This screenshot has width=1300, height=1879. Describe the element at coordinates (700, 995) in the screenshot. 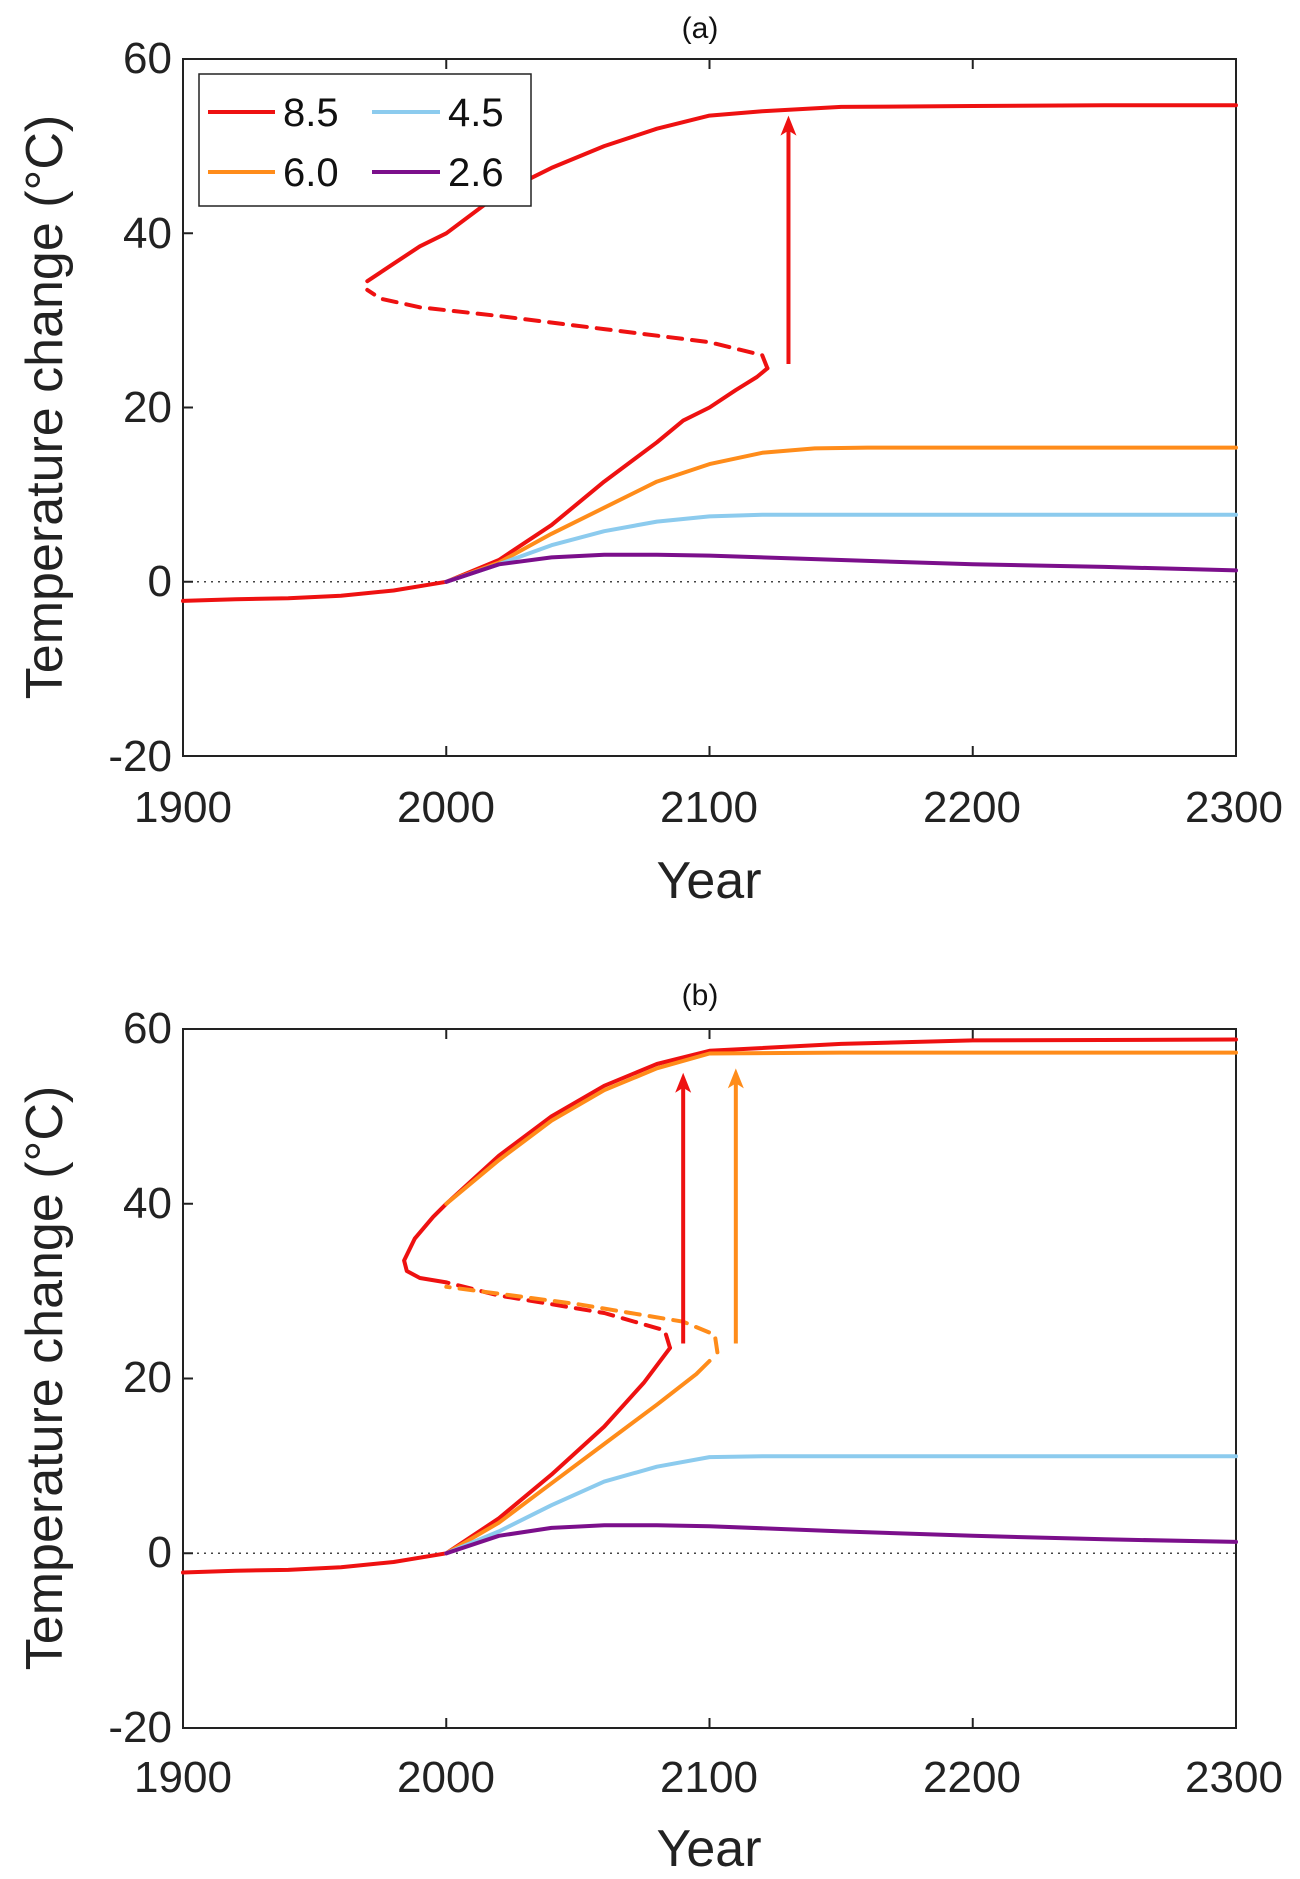

I see `panel-title: (b)` at that location.